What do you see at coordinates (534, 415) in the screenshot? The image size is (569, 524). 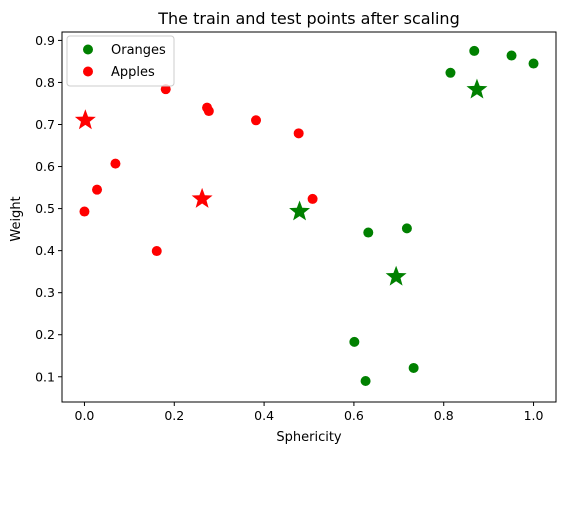 I see `x-tick-label: 1.0` at bounding box center [534, 415].